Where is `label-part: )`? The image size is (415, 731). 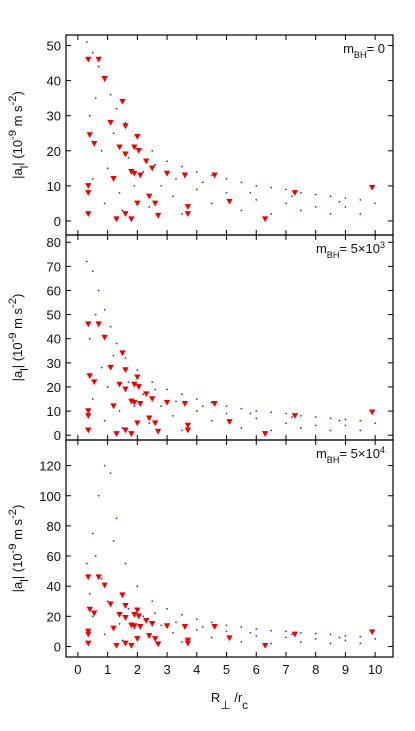 label-part: ) is located at coordinates (17, 296).